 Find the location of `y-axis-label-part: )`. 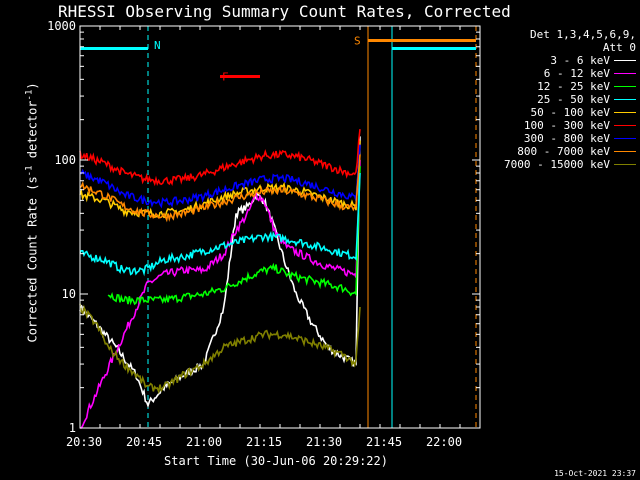

y-axis-label-part: ) is located at coordinates (32, 86).